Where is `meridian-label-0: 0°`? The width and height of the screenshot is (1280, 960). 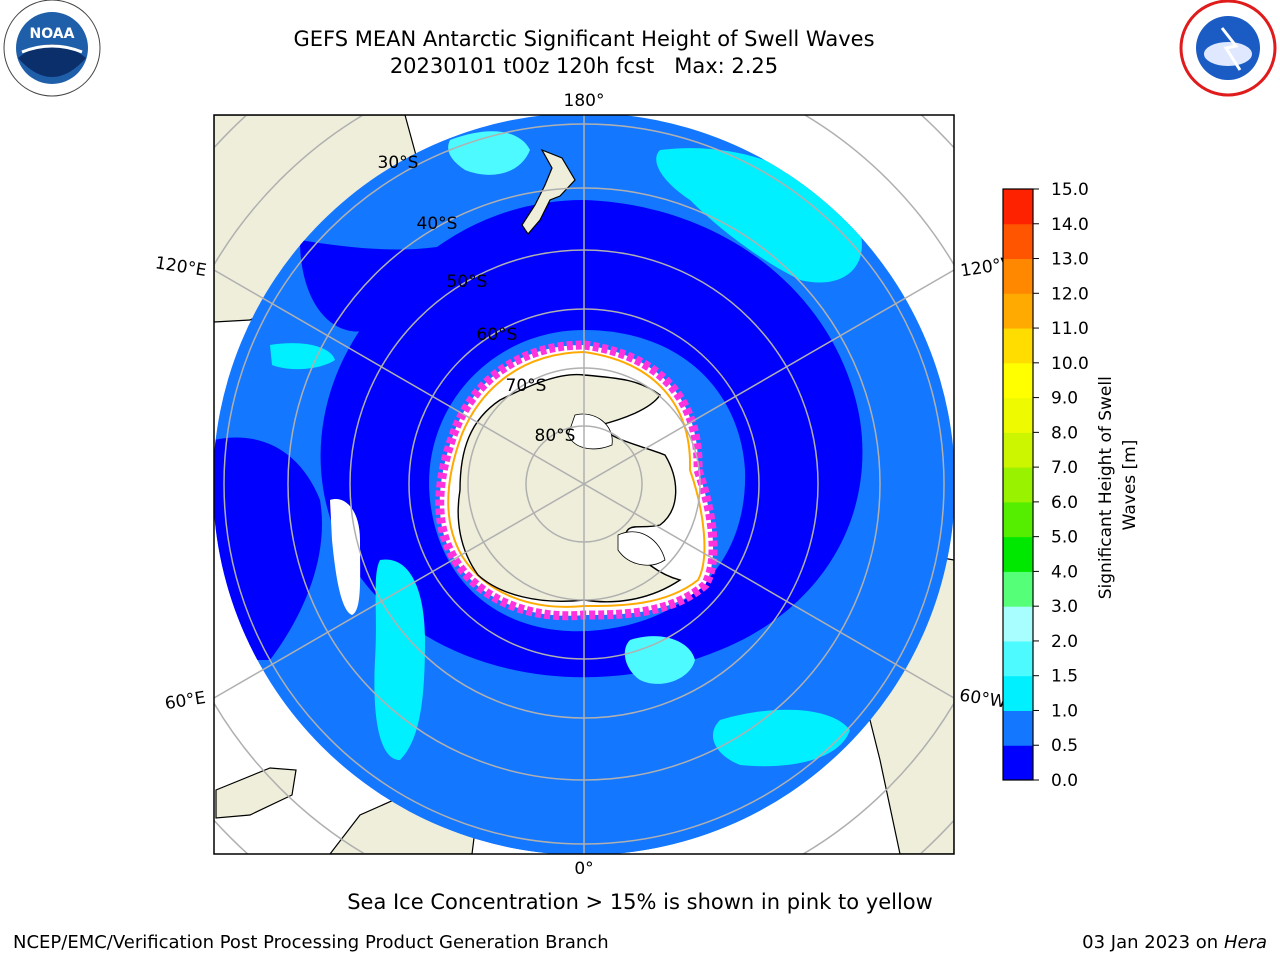
meridian-label-0: 0° is located at coordinates (583, 869).